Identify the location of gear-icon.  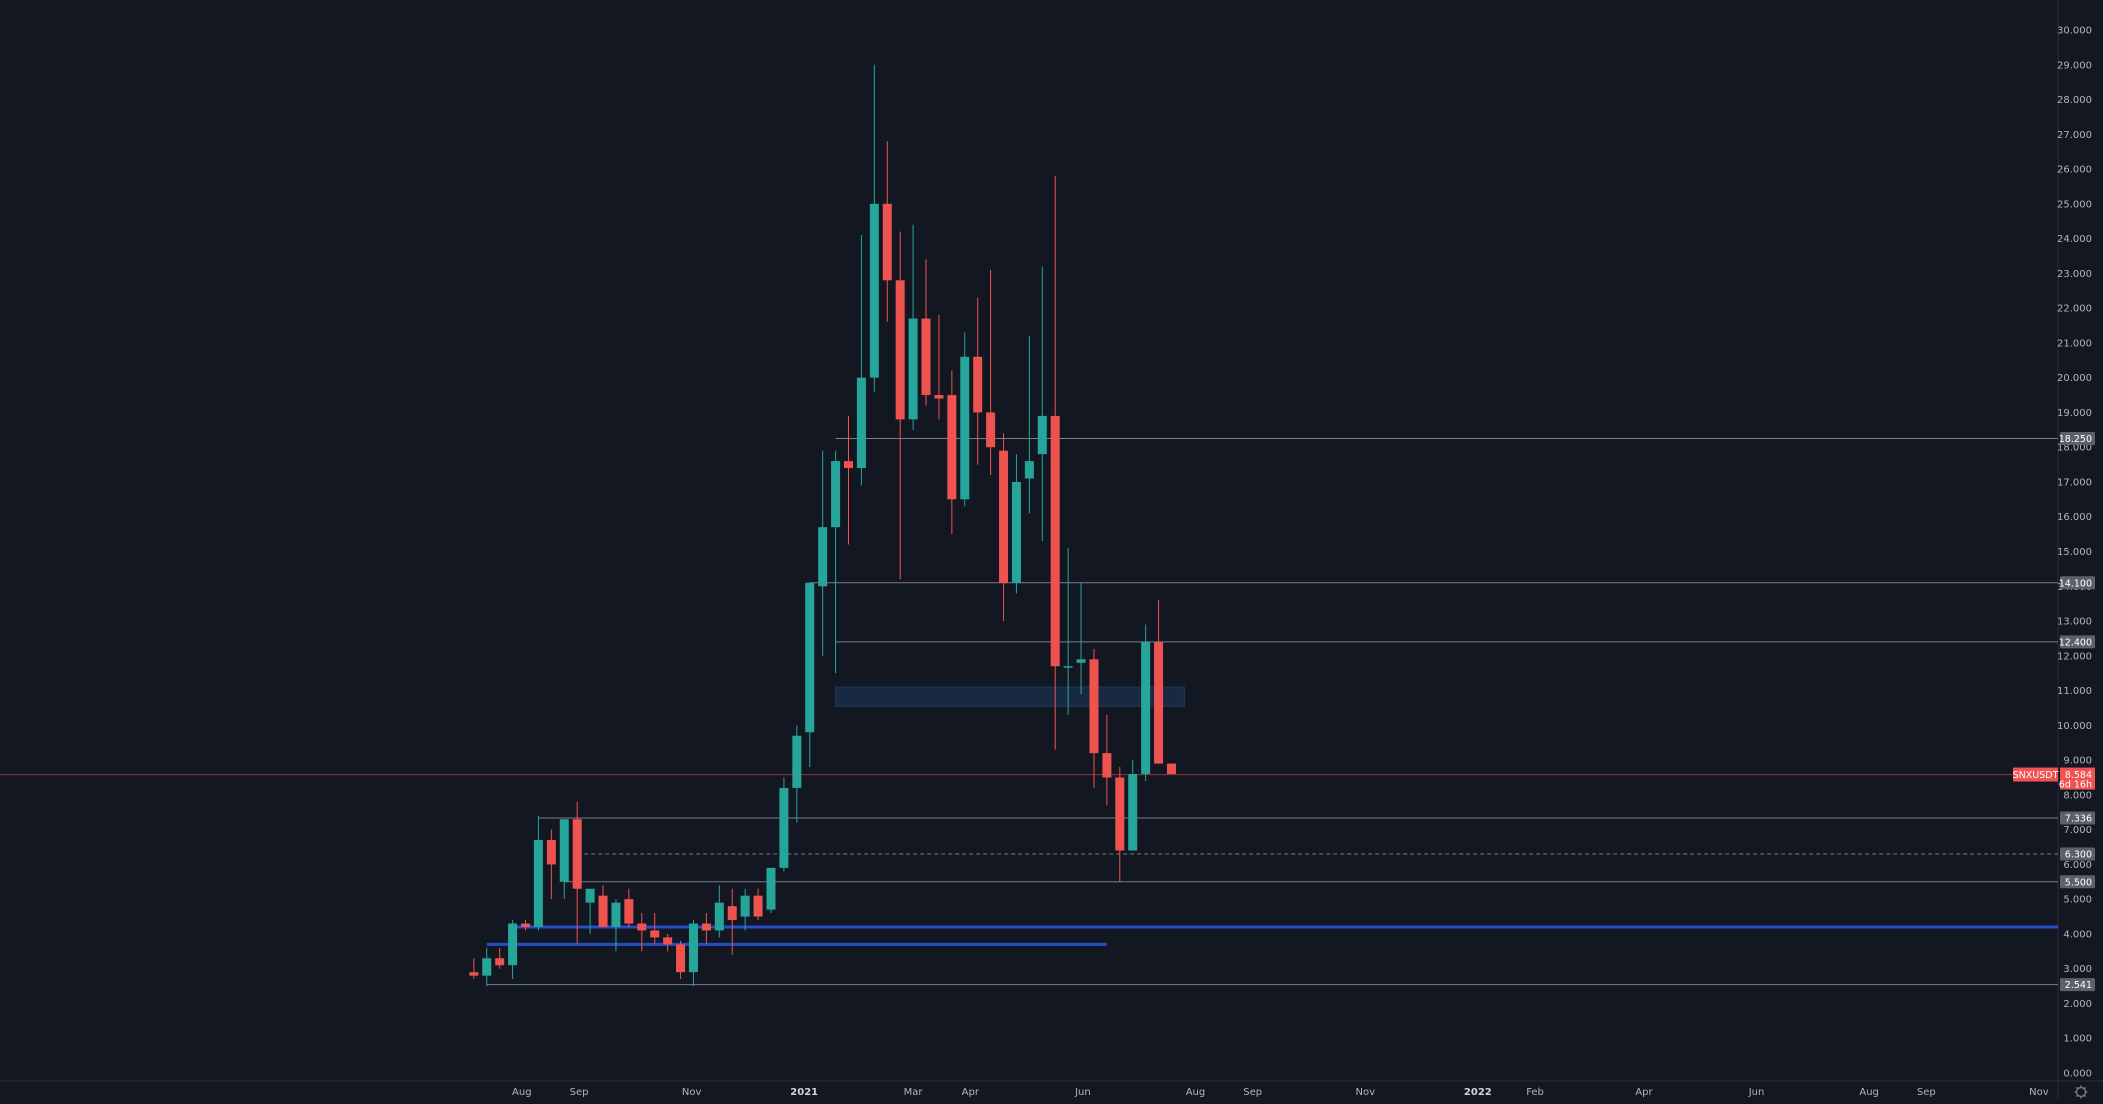
(2081, 1092).